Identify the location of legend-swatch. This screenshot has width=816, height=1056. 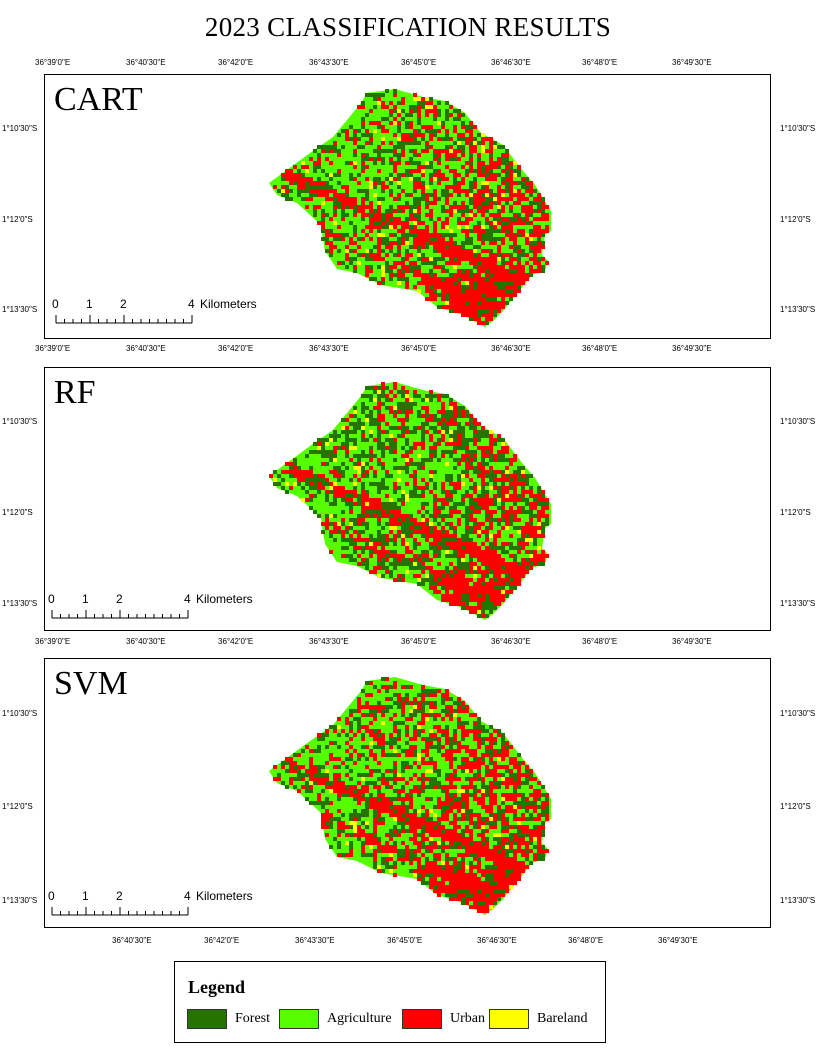
(207, 1019).